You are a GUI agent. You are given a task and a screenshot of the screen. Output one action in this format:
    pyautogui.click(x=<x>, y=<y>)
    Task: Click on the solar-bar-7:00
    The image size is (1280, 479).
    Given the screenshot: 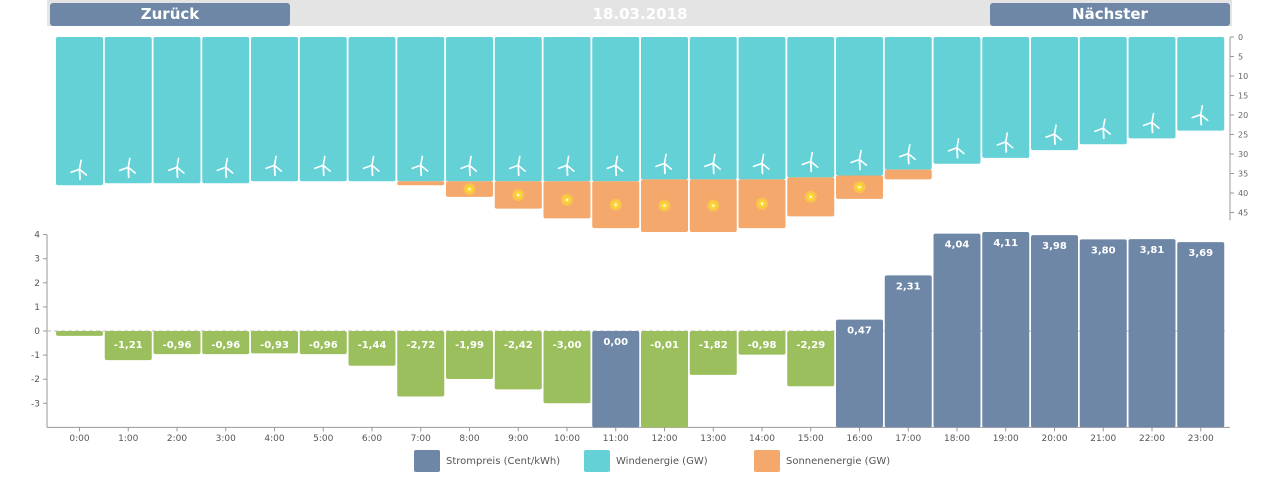 What is the action you would take?
    pyautogui.click(x=421, y=183)
    